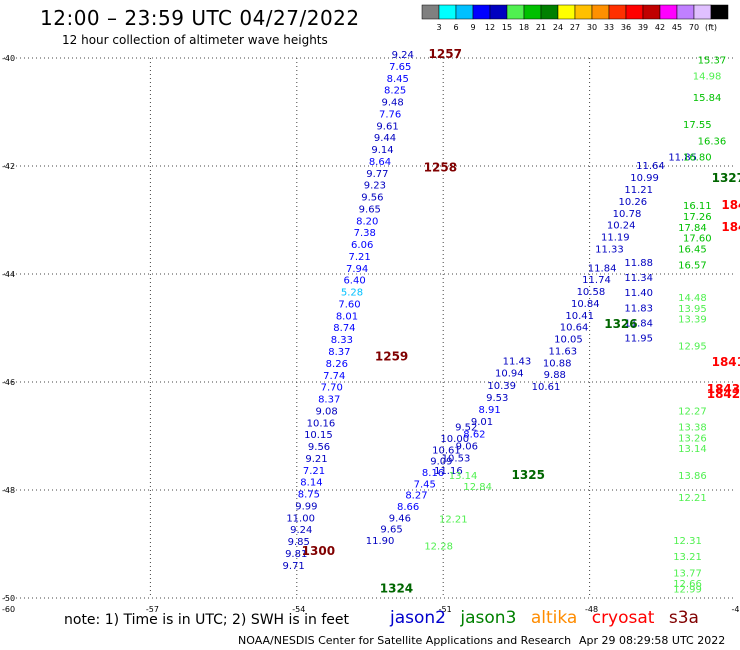 The height and width of the screenshot is (650, 740). Describe the element at coordinates (621, 226) in the screenshot. I see `wave-height-point: 10.24` at that location.